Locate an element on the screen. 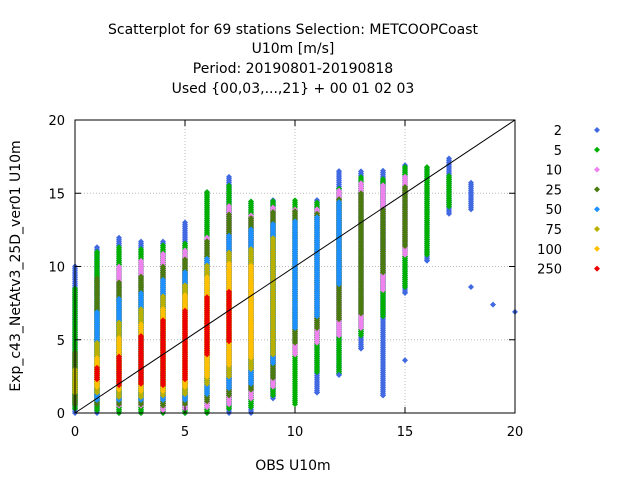 Image resolution: width=640 pixels, height=480 pixels. chart-title-line-4: Used {00,03,...,21} + 00 01 02 03 is located at coordinates (293, 89).